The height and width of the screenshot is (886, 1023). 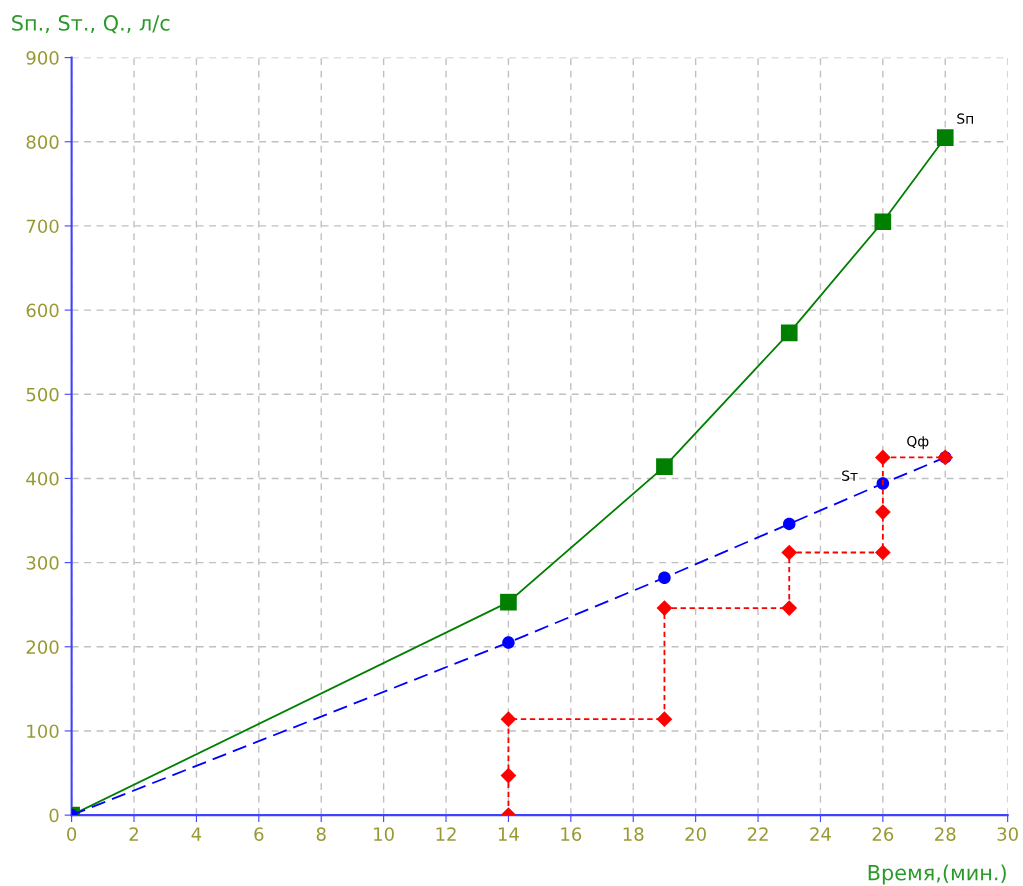 I want to click on x-tick-label: 30, so click(x=1007, y=834).